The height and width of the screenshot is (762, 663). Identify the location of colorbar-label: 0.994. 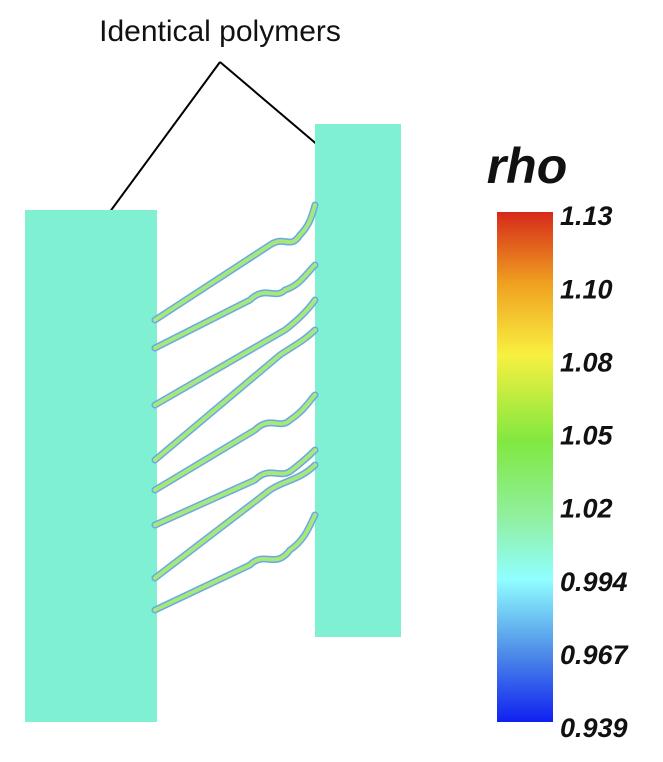
(594, 582).